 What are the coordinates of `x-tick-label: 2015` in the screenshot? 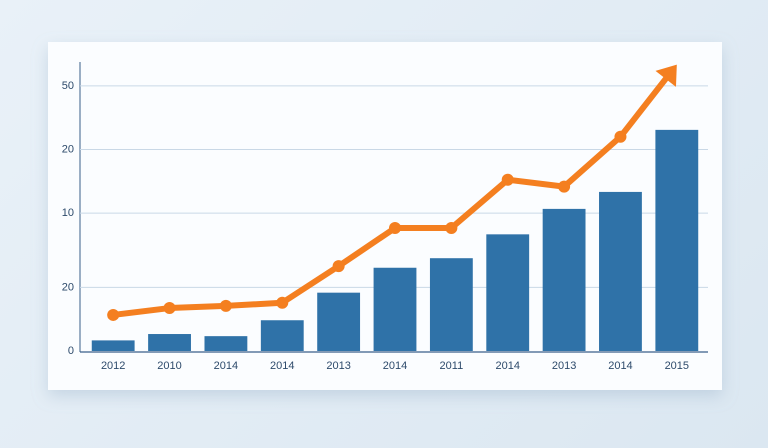 It's located at (677, 366).